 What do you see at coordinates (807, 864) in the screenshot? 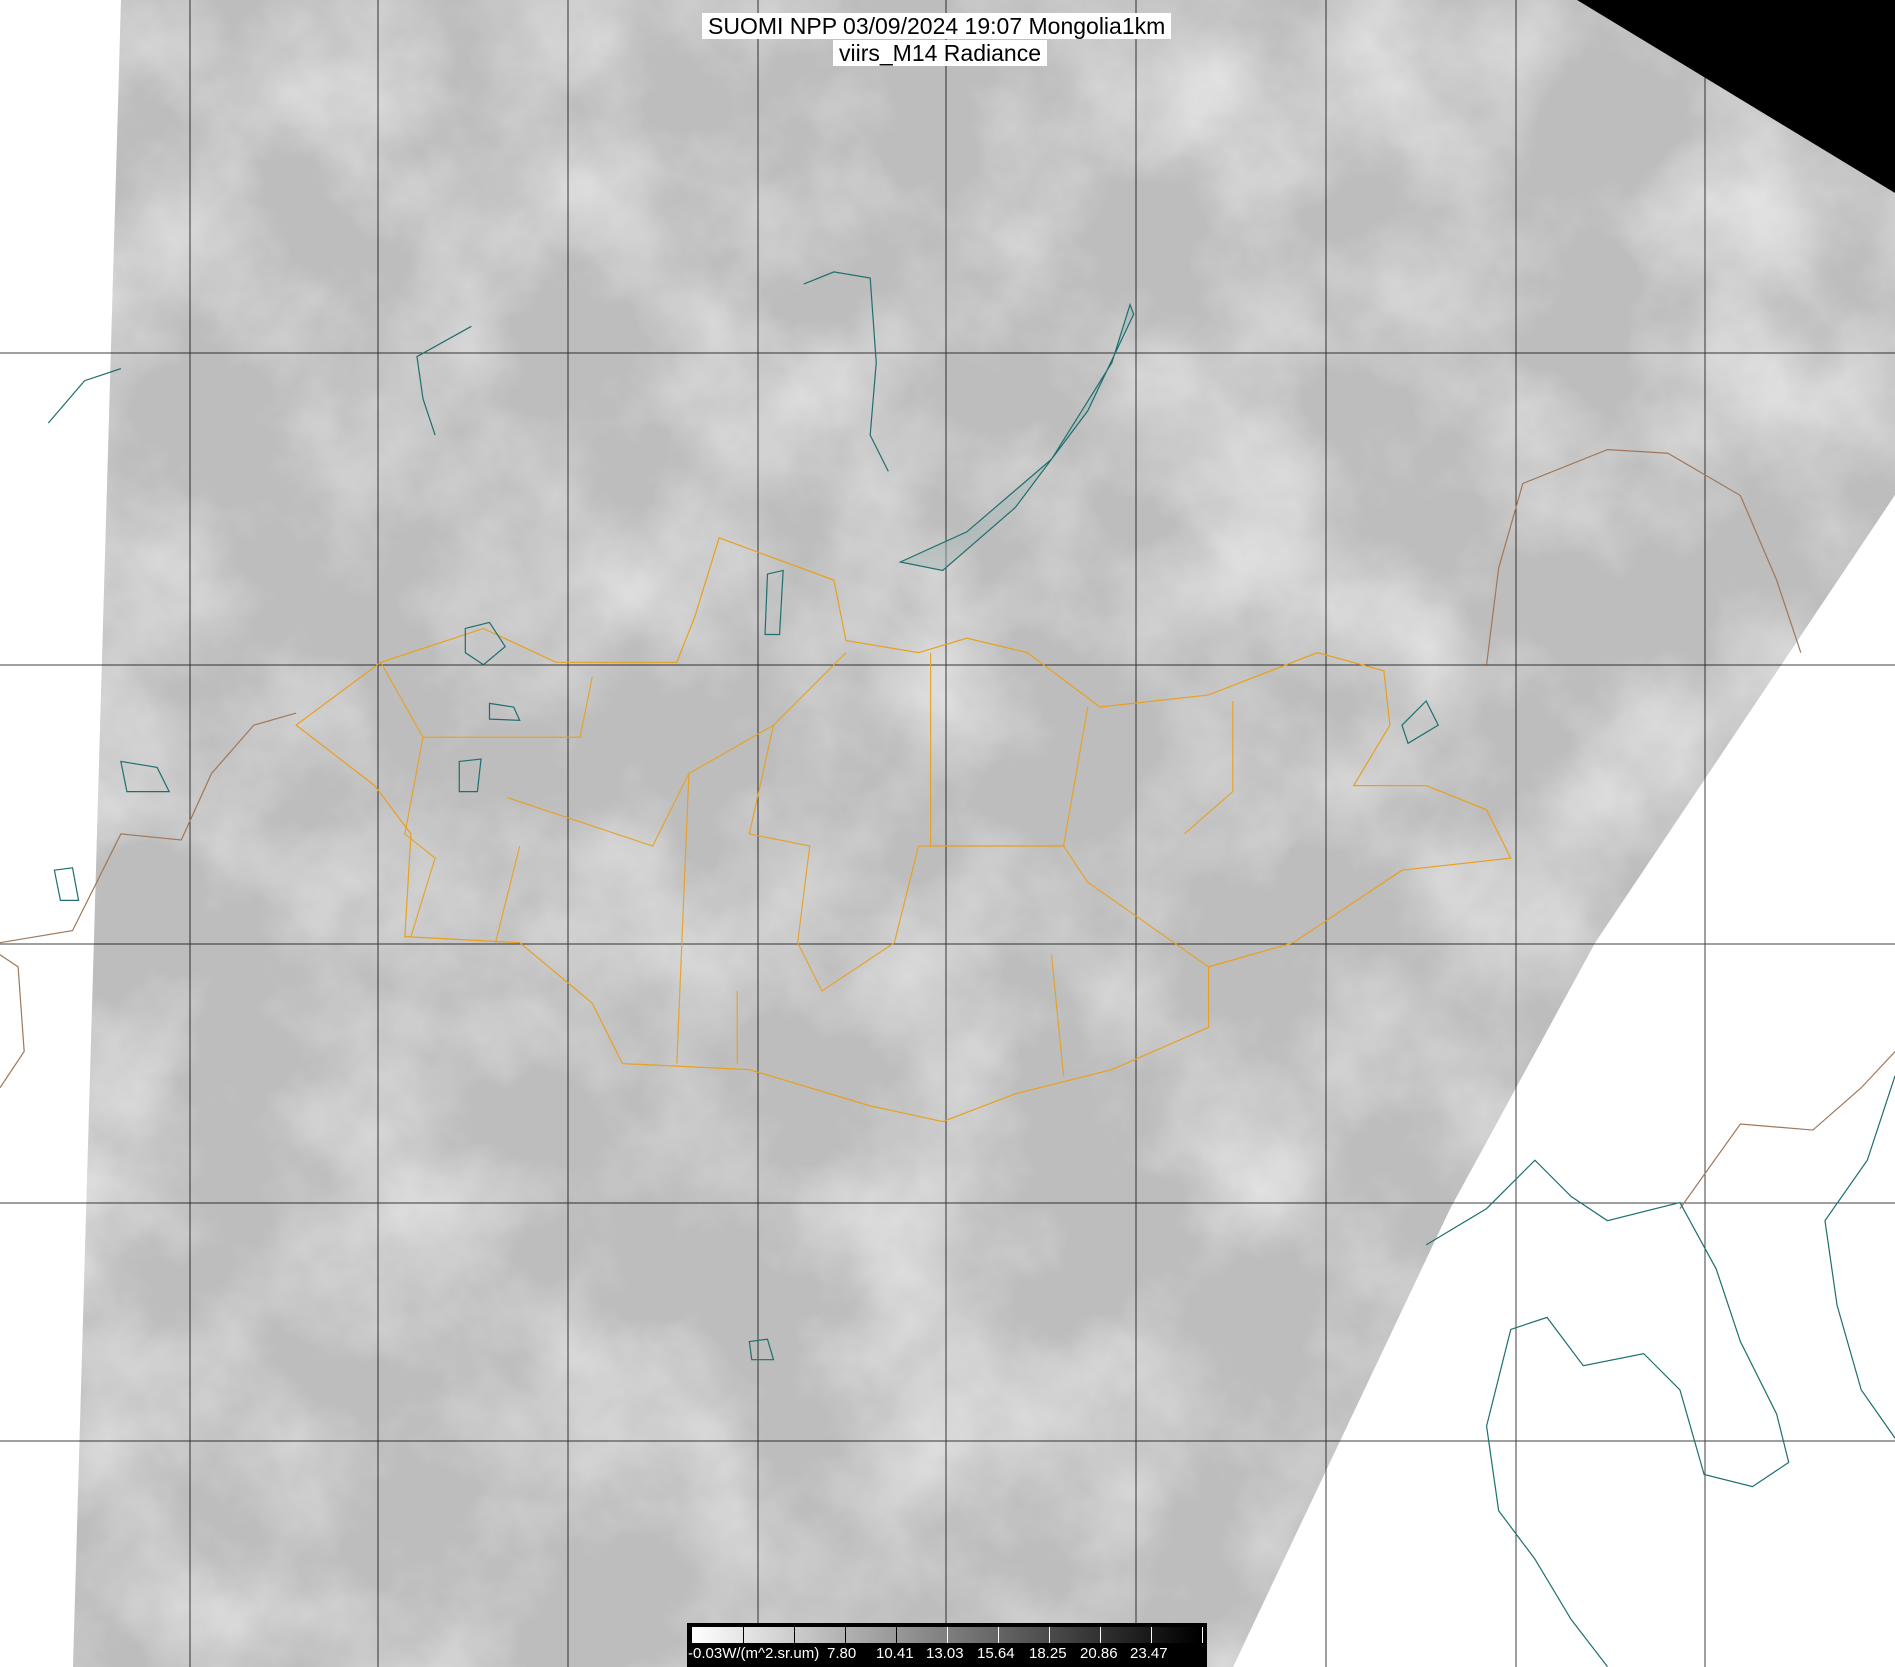
I see `mongolia-province-borders` at bounding box center [807, 864].